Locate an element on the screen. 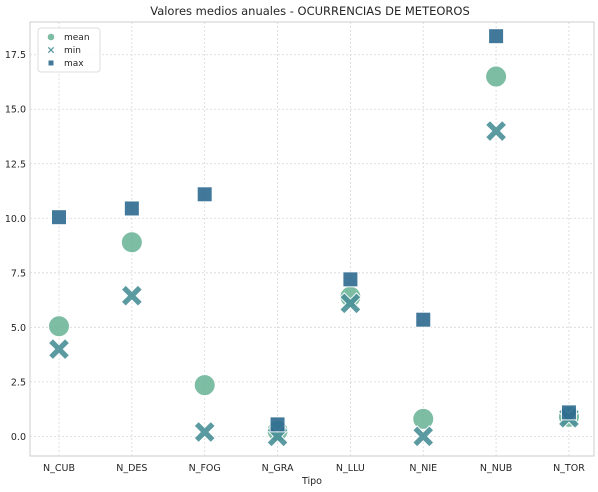  x-tick-label: N_TOR is located at coordinates (569, 468).